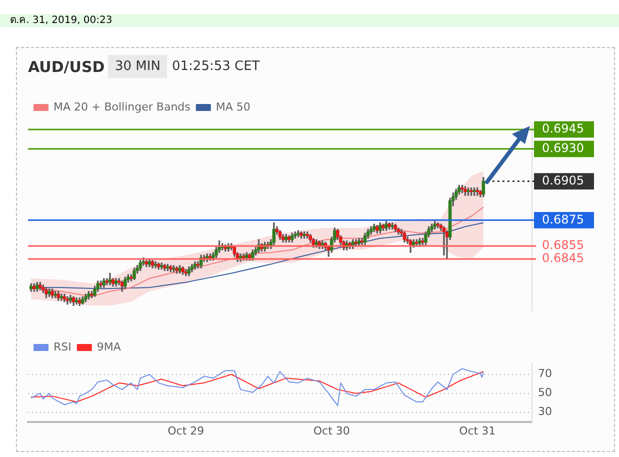  What do you see at coordinates (563, 148) in the screenshot?
I see `y-tick-label: 0.6930` at bounding box center [563, 148].